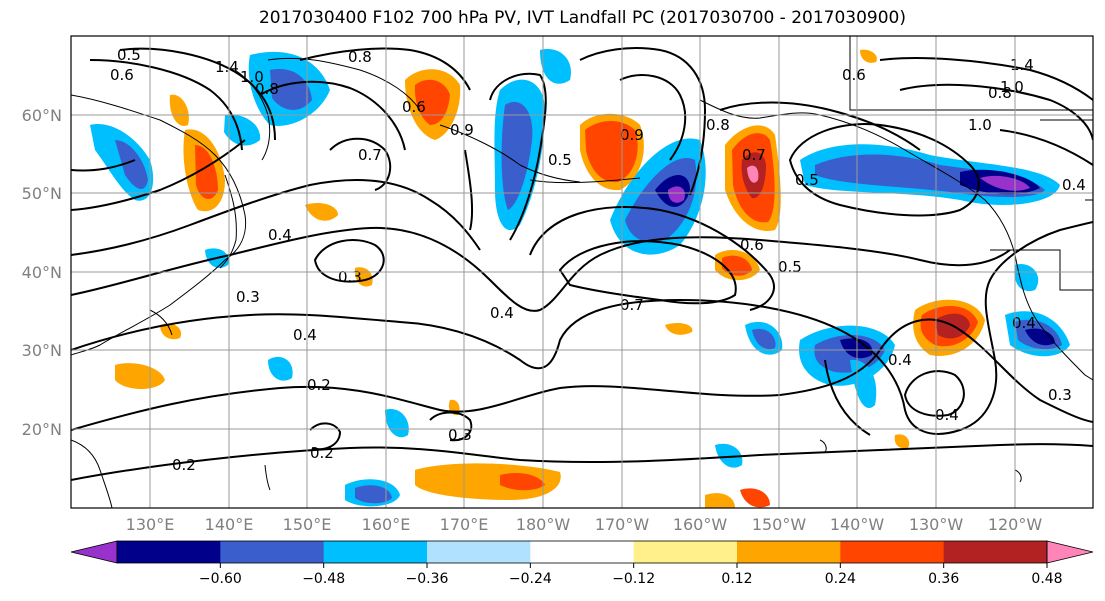 The image size is (1105, 601). I want to click on lat-label-40n: 40°N, so click(42, 272).